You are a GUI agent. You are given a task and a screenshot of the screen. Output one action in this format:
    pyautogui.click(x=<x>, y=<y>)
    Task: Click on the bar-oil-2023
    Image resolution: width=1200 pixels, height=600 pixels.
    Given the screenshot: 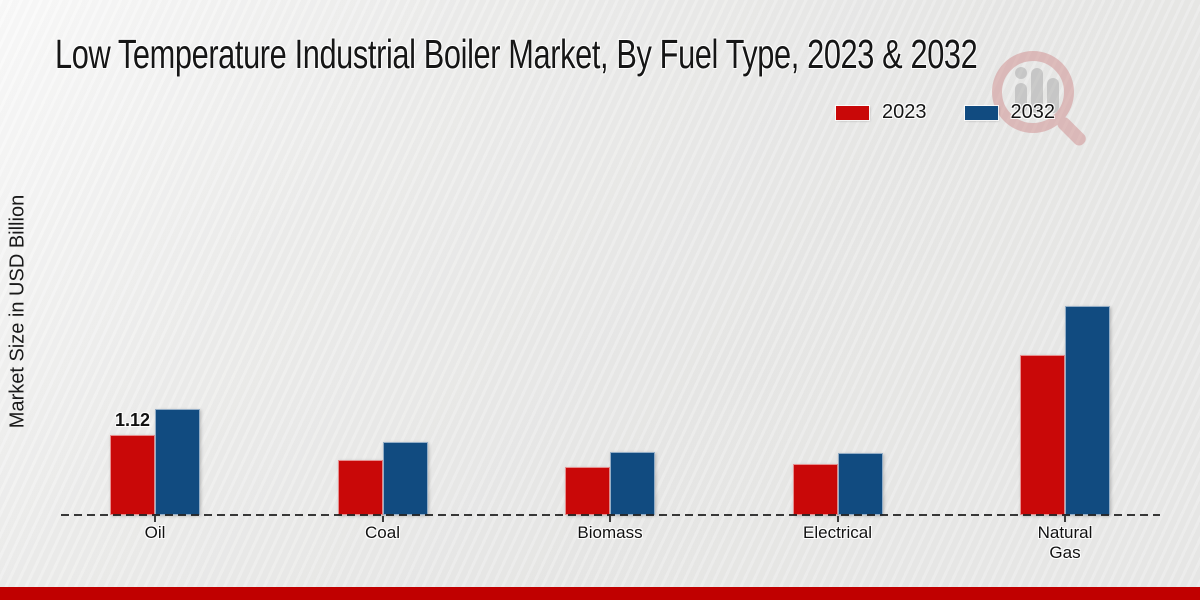 What is the action you would take?
    pyautogui.click(x=132, y=474)
    